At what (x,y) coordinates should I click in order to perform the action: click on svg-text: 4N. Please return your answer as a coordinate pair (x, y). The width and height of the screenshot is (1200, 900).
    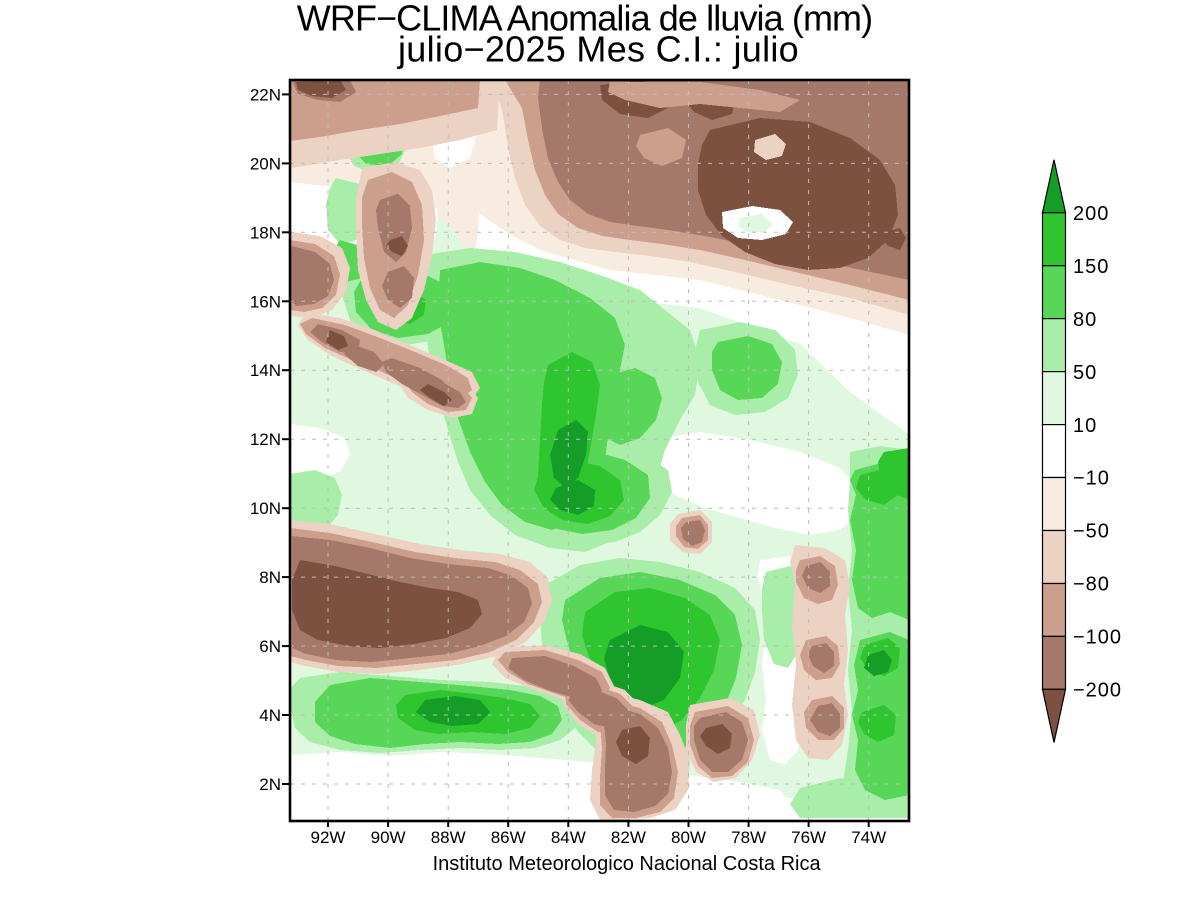
    Looking at the image, I should click on (270, 715).